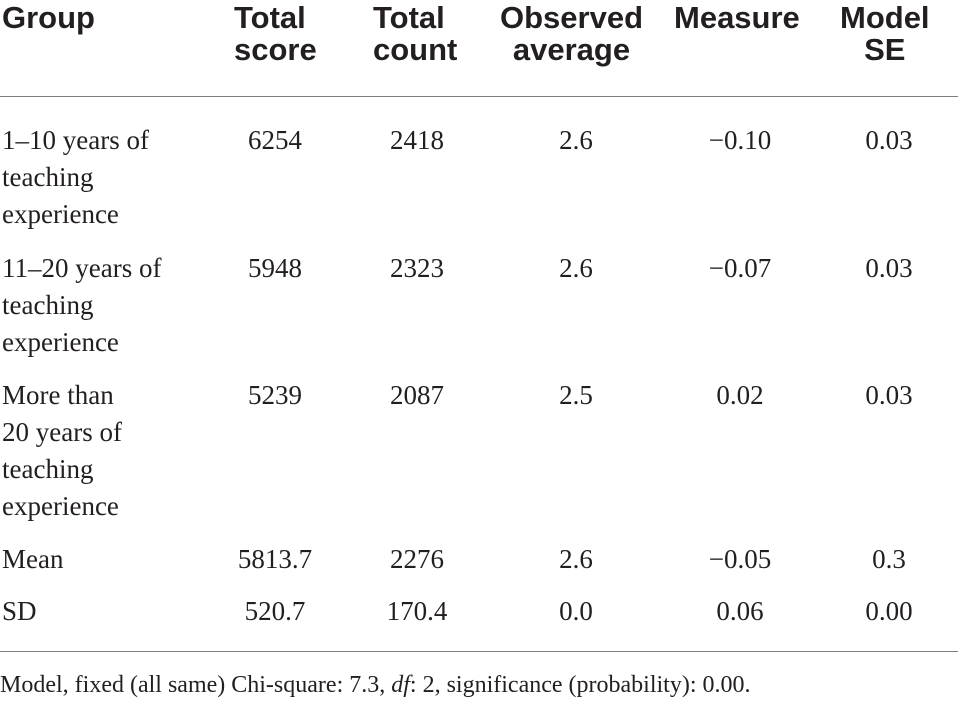 The image size is (958, 702). Describe the element at coordinates (576, 559) in the screenshot. I see `row-mean-observed-average: 2.6` at that location.